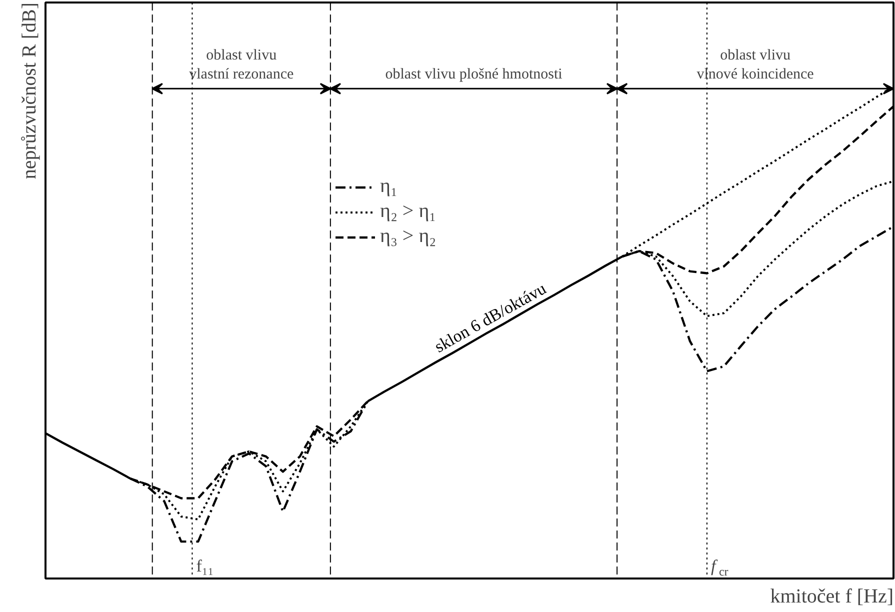 The height and width of the screenshot is (612, 895). Describe the element at coordinates (408, 236) in the screenshot. I see `legend-label: η₃ > η₂` at that location.